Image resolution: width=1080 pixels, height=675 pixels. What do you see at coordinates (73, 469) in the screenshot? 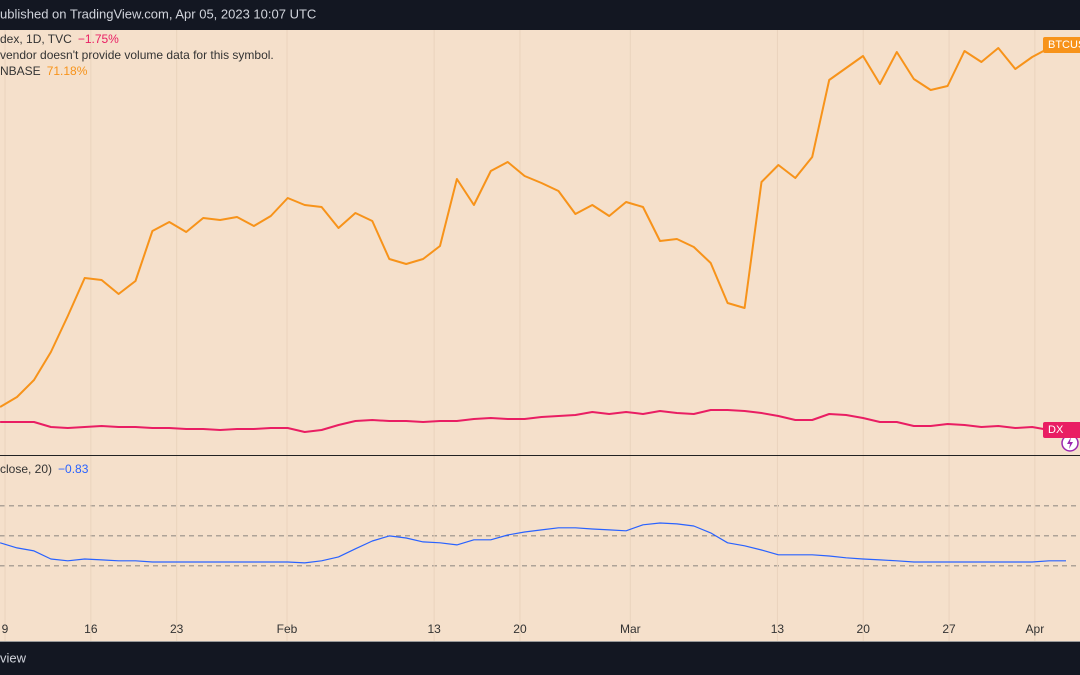
I see `indicator-value: −0.83` at bounding box center [73, 469].